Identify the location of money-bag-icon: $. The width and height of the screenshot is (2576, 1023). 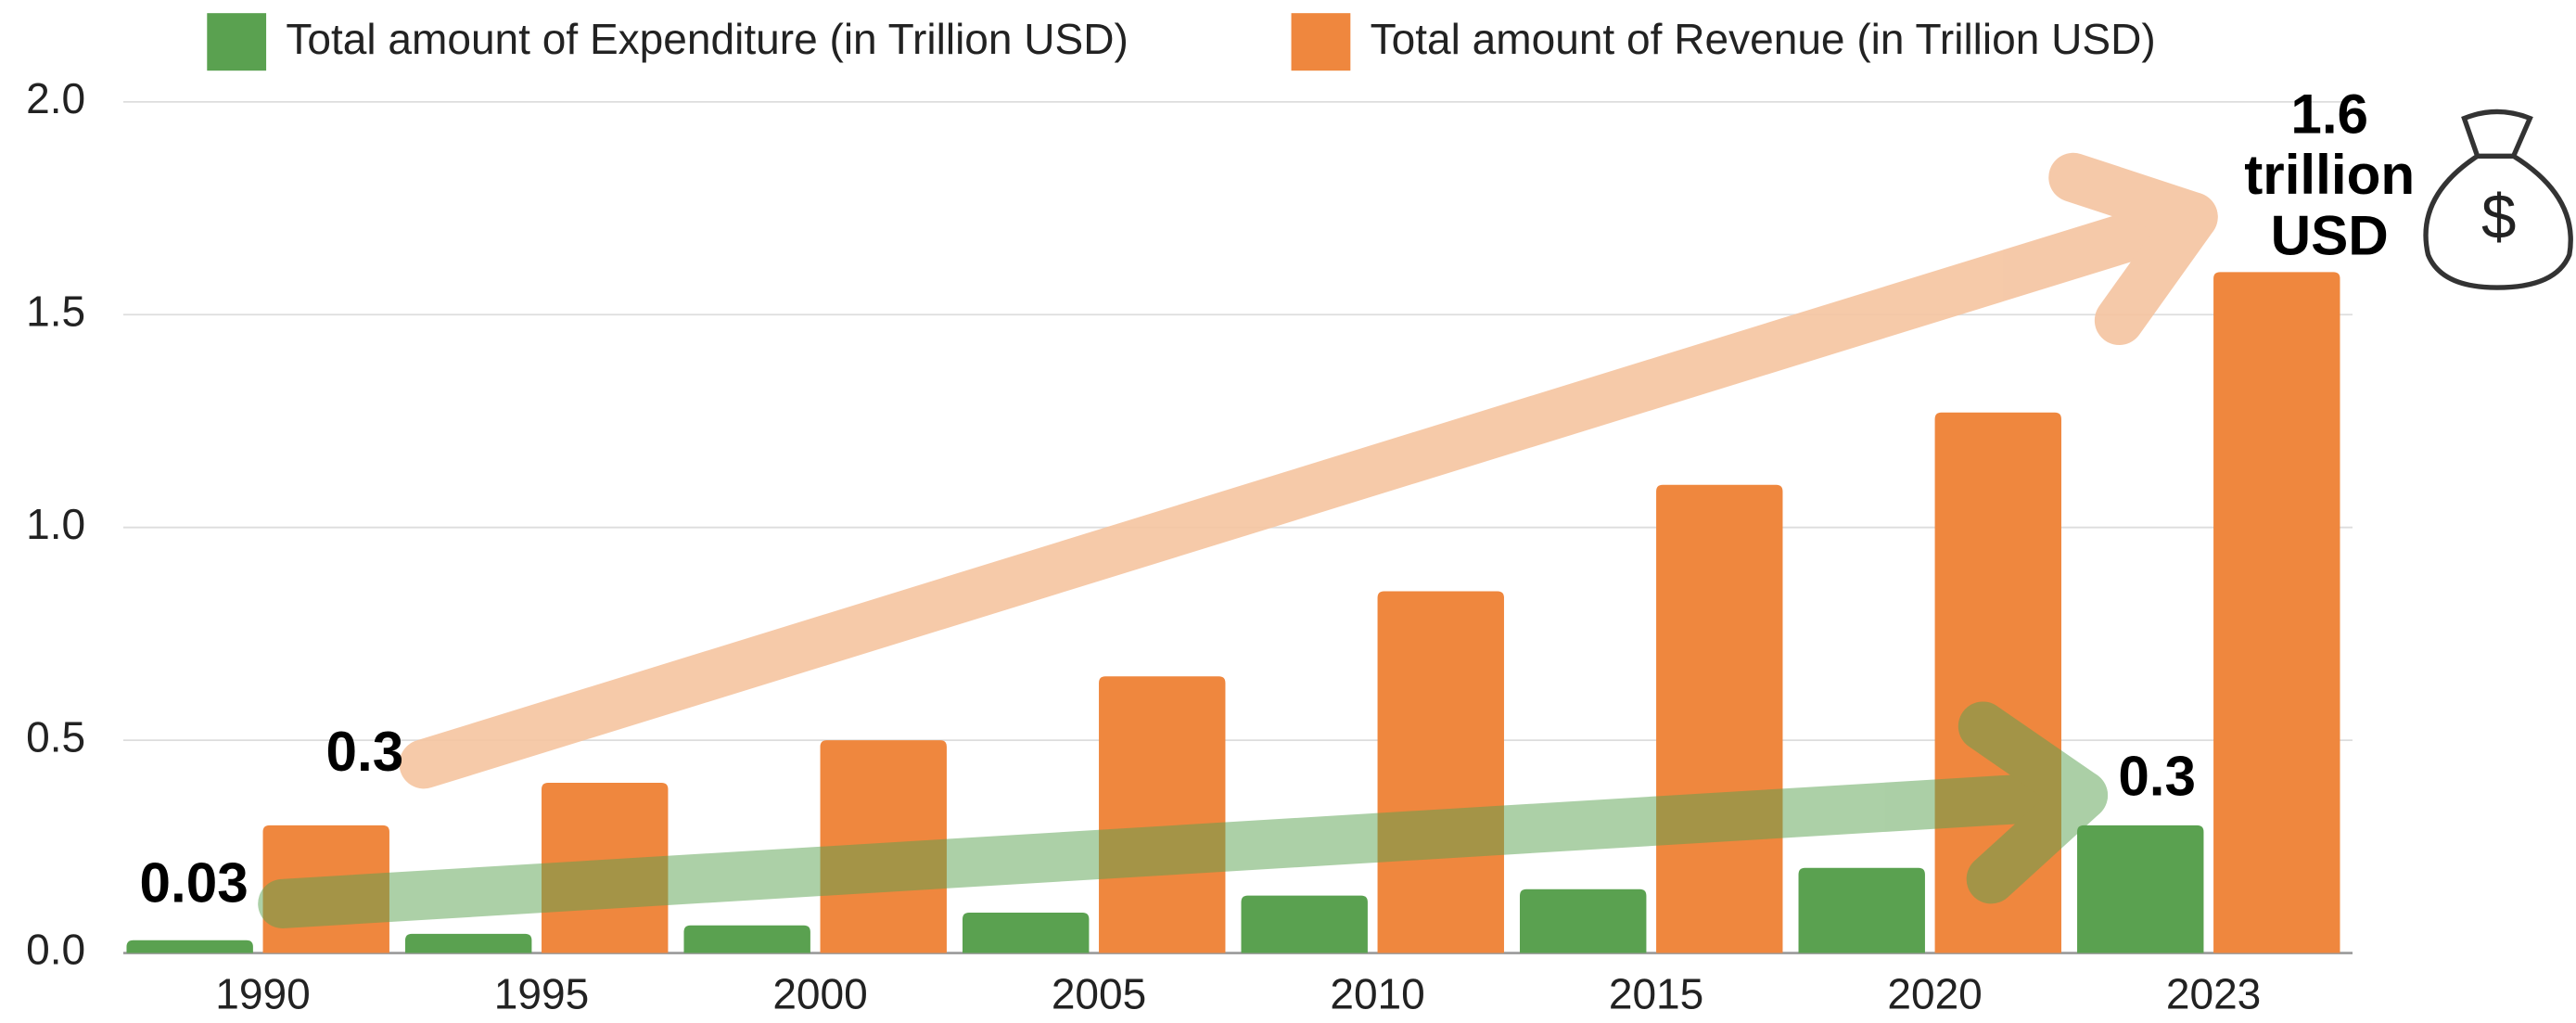
(2498, 199).